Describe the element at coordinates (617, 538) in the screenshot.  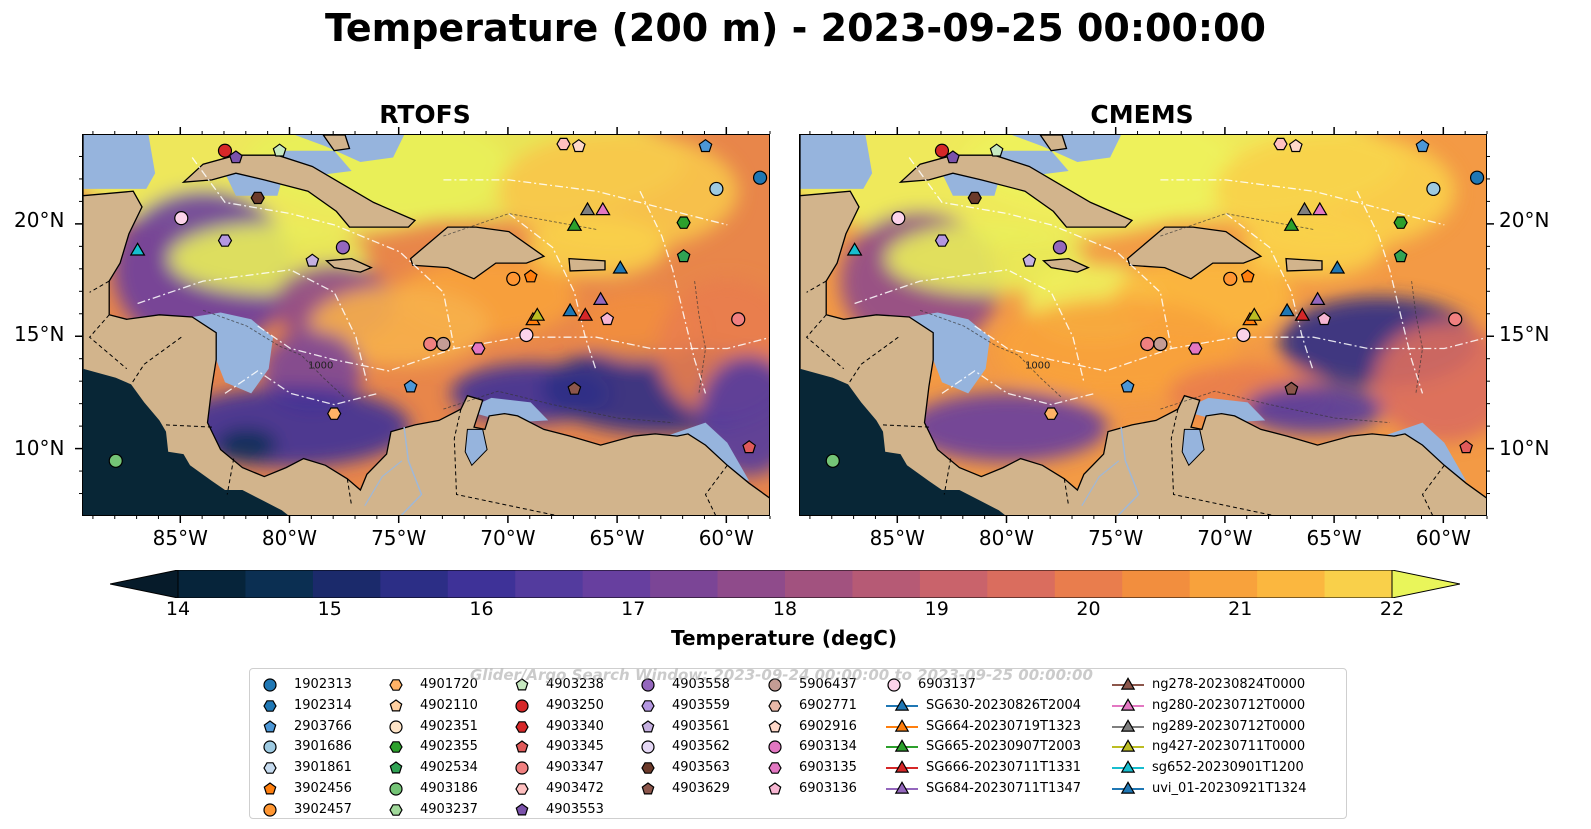
I see `lon-label: 65°W` at that location.